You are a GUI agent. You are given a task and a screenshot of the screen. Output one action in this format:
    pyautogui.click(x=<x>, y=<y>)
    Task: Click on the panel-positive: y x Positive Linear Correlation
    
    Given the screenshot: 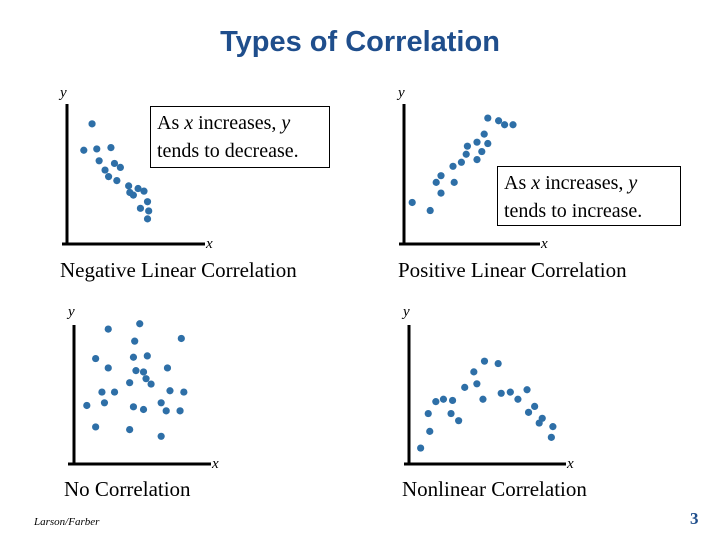 What is the action you would take?
    pyautogui.click(x=511, y=183)
    